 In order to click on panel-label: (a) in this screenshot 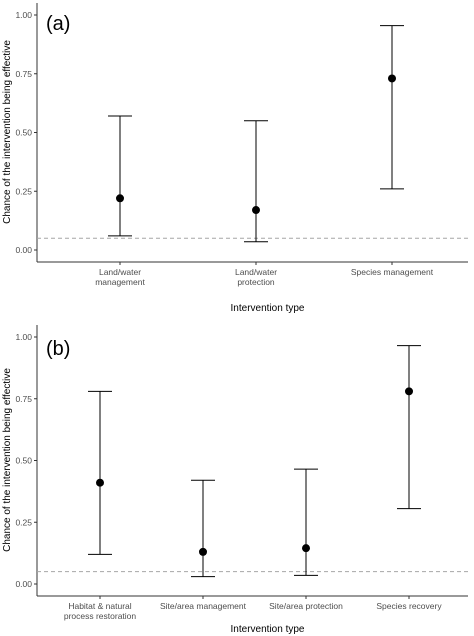, I will do `click(58, 24)`.